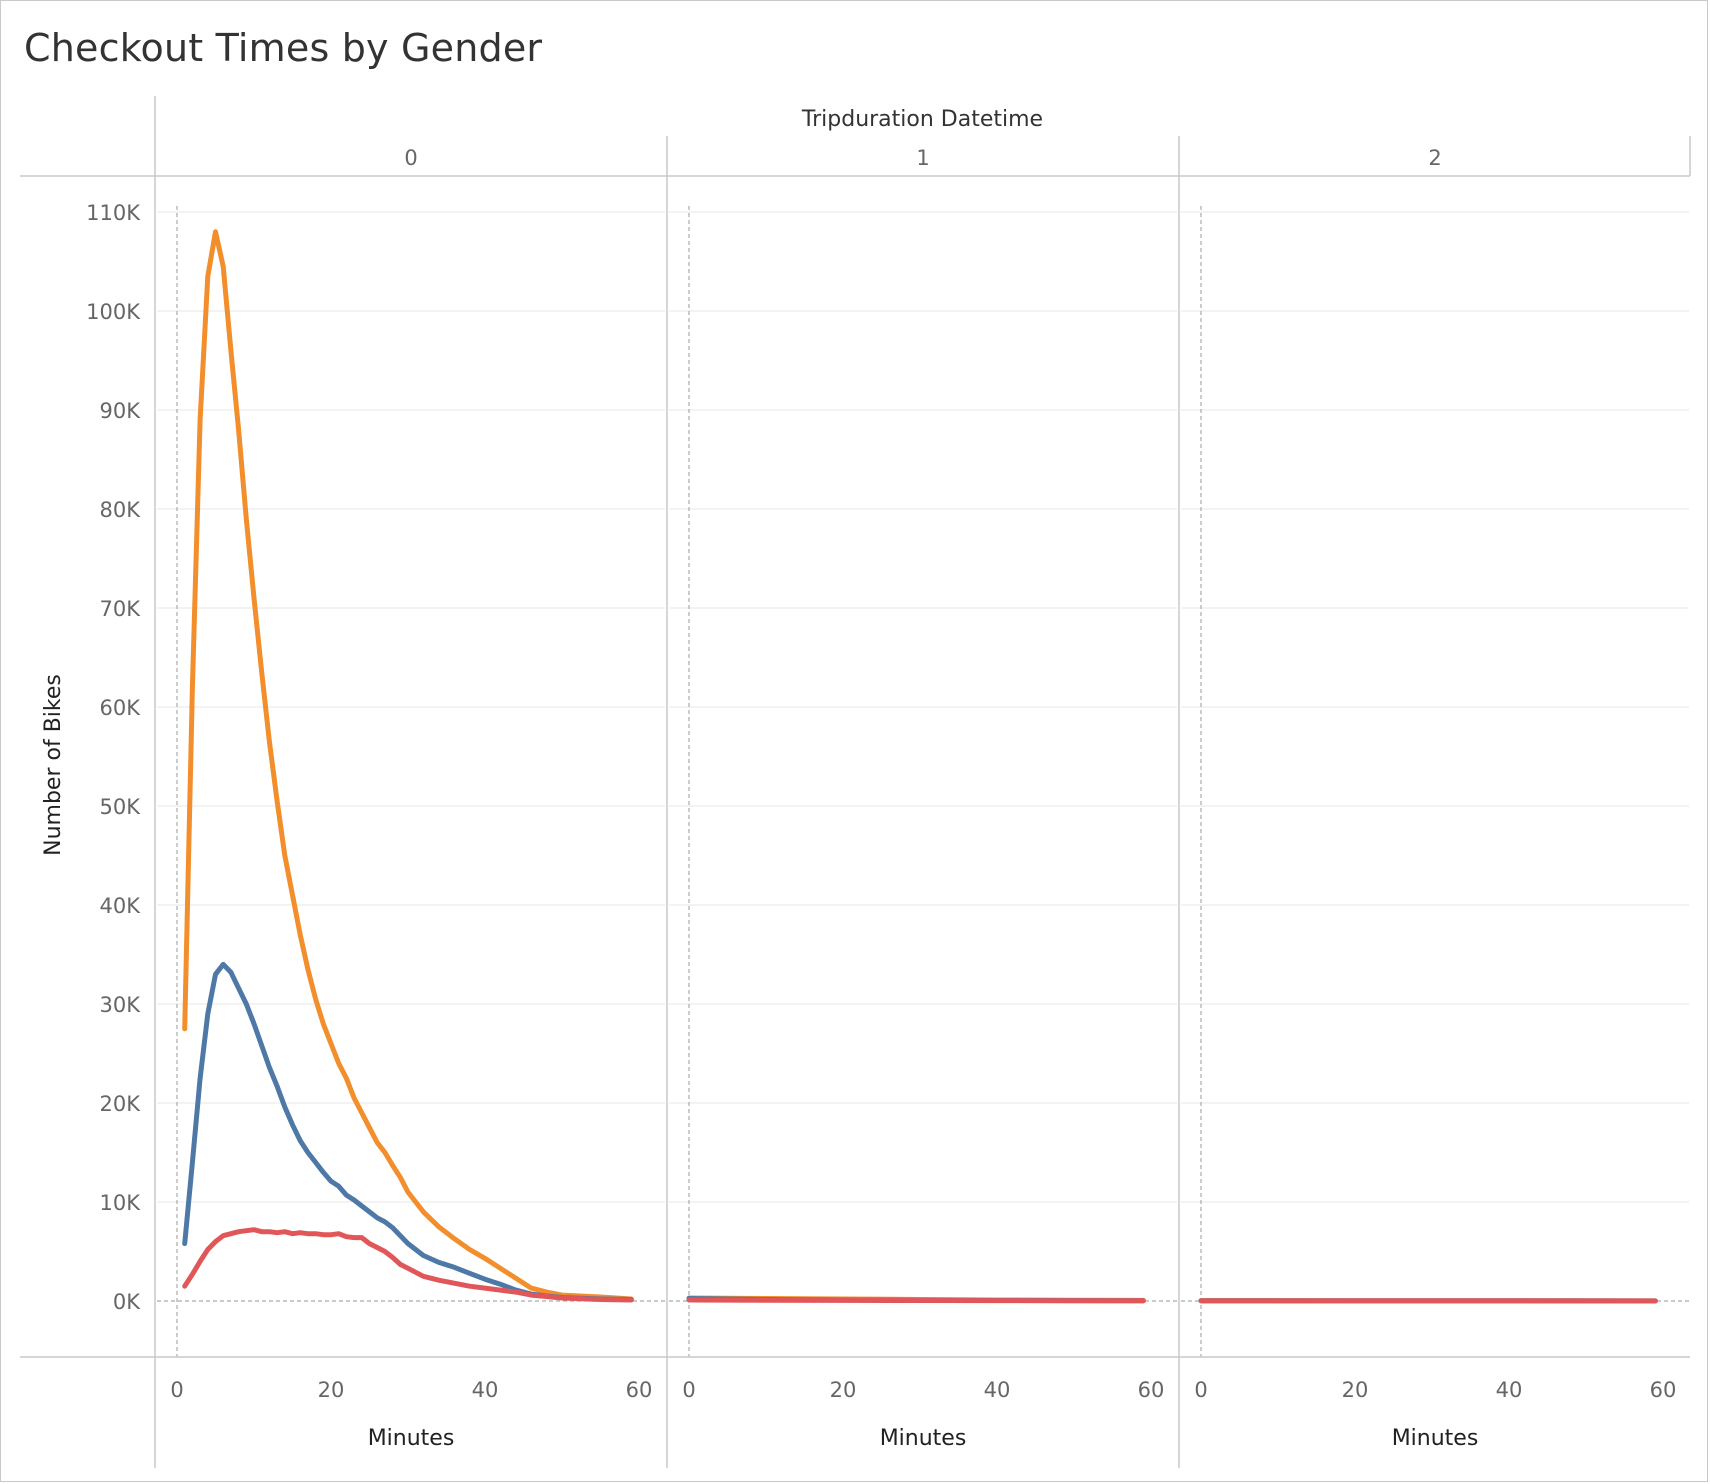  Describe the element at coordinates (127, 1302) in the screenshot. I see `y-tick-label: 0K` at that location.